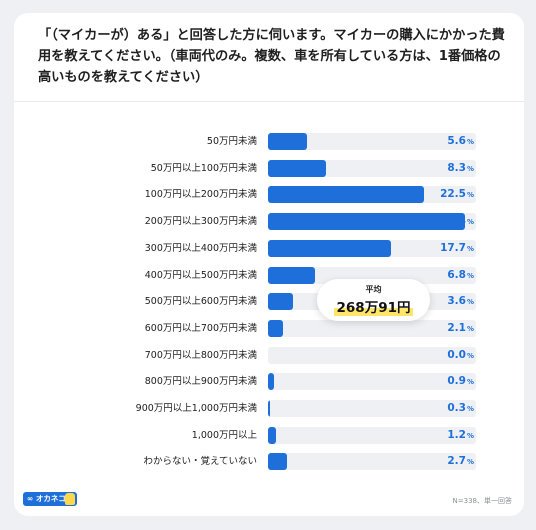  I want to click on value-label: 28.4%, so click(457, 221).